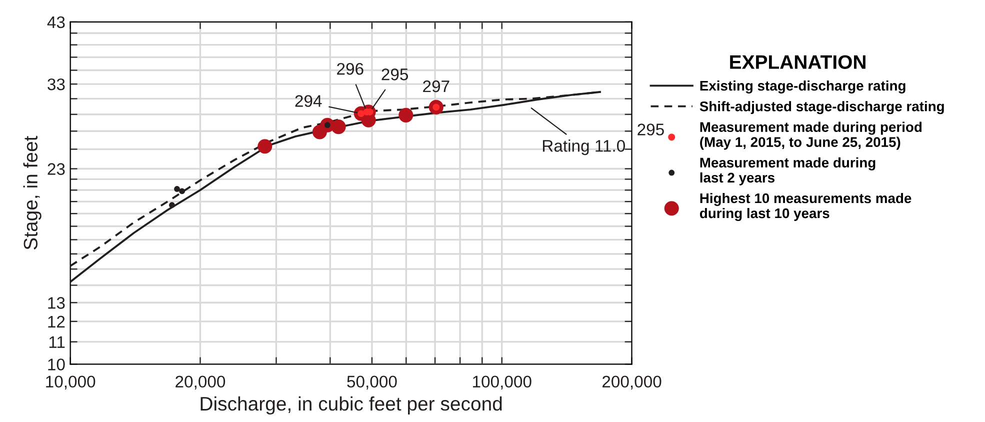  What do you see at coordinates (372, 383) in the screenshot?
I see `x-tick-label: 50,000` at bounding box center [372, 383].